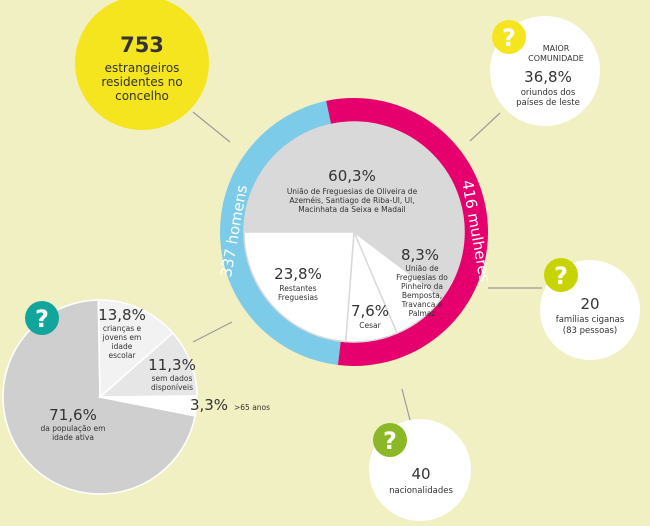 This screenshot has width=650, height=526. Describe the element at coordinates (122, 315) in the screenshot. I see `age-children-percent: 13,8%` at that location.